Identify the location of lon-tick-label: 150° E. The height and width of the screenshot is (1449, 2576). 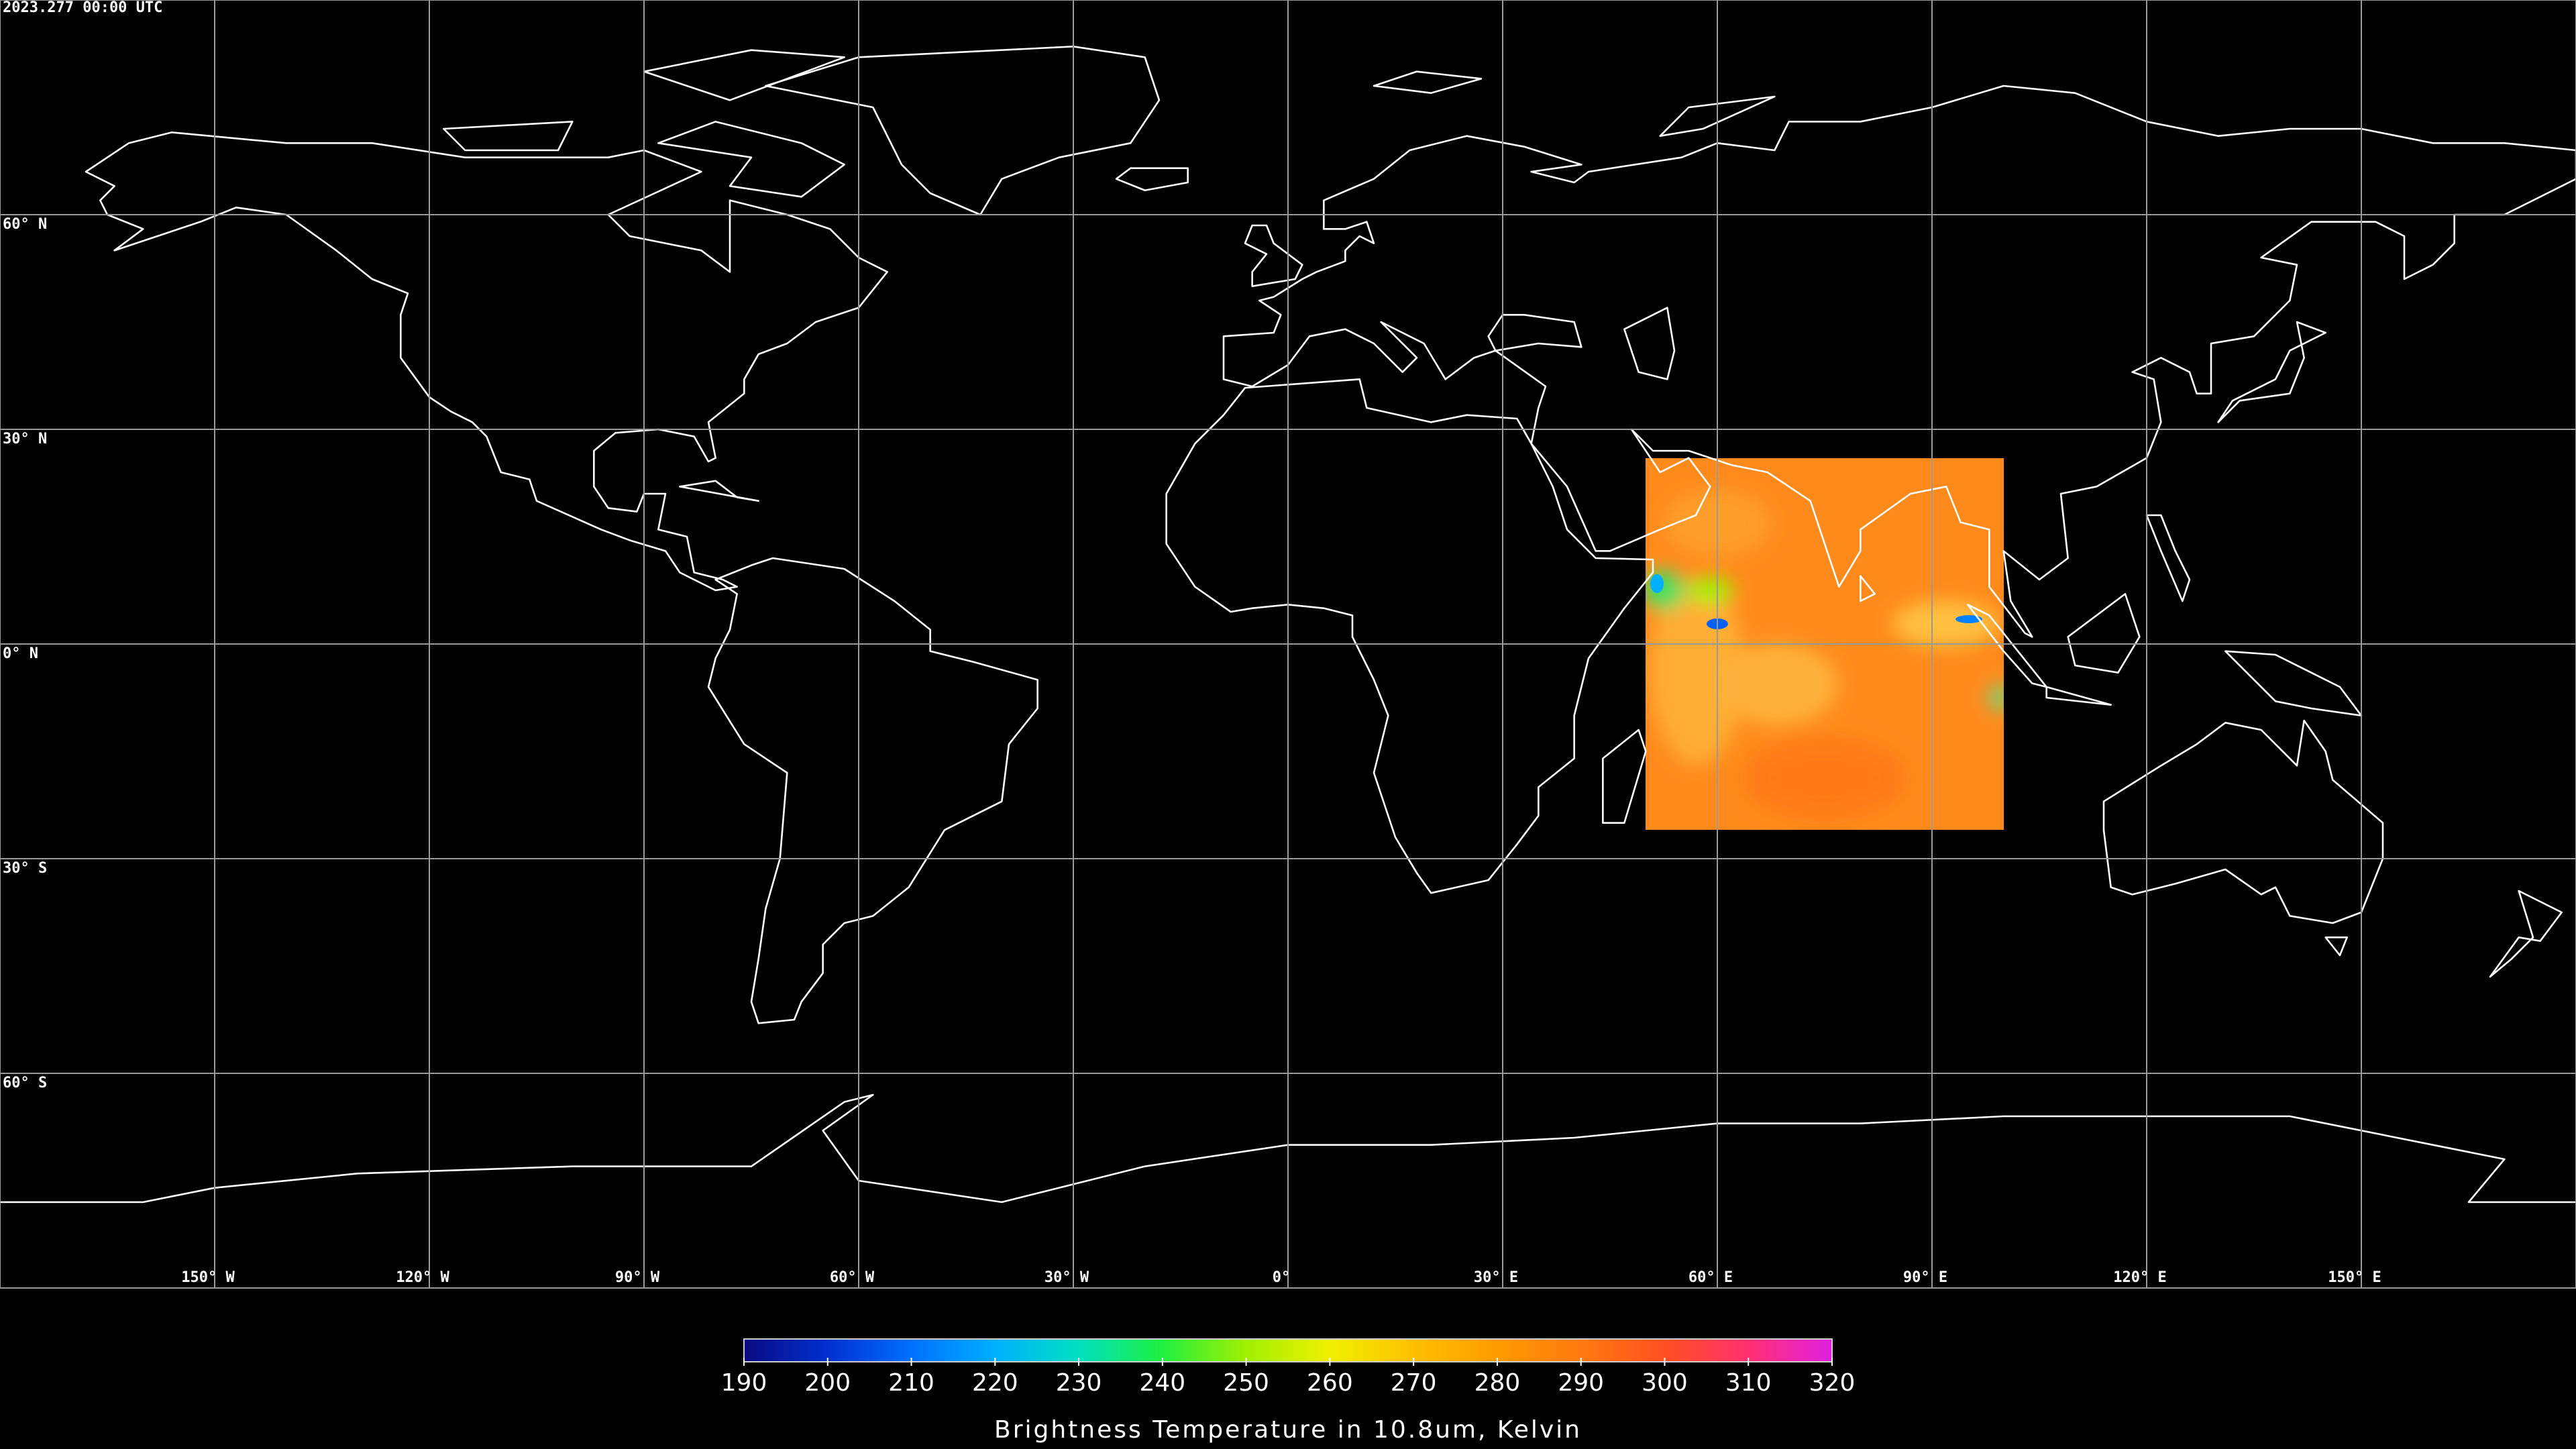
(2354, 1277).